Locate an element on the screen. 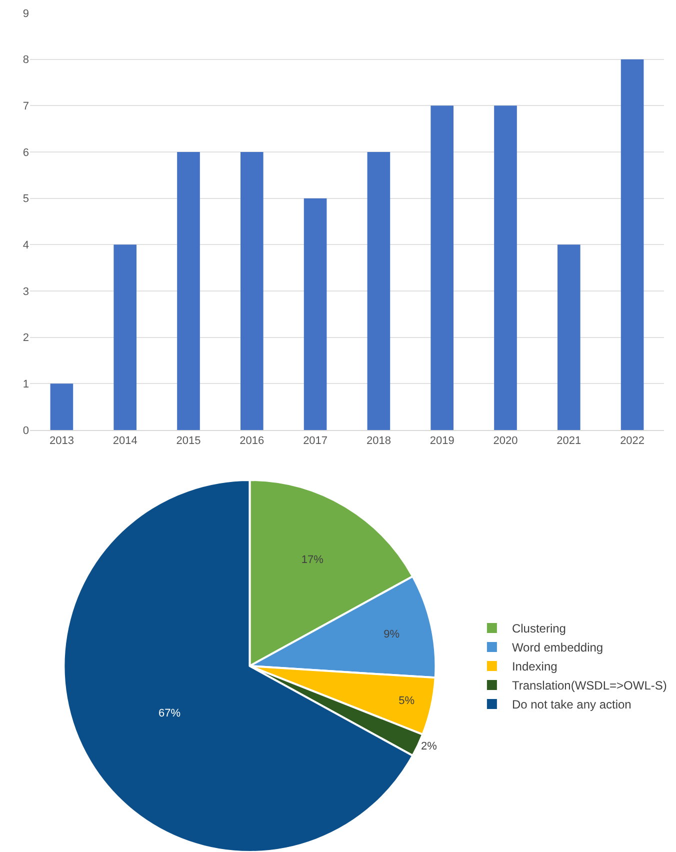 This screenshot has height=852, width=676. y-tick-label: 6 is located at coordinates (25, 152).